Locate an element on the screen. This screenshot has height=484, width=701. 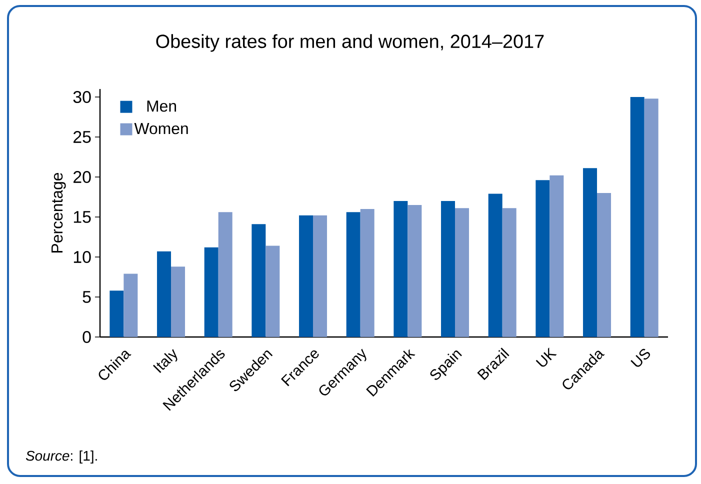
x-tick-label: US is located at coordinates (640, 357).